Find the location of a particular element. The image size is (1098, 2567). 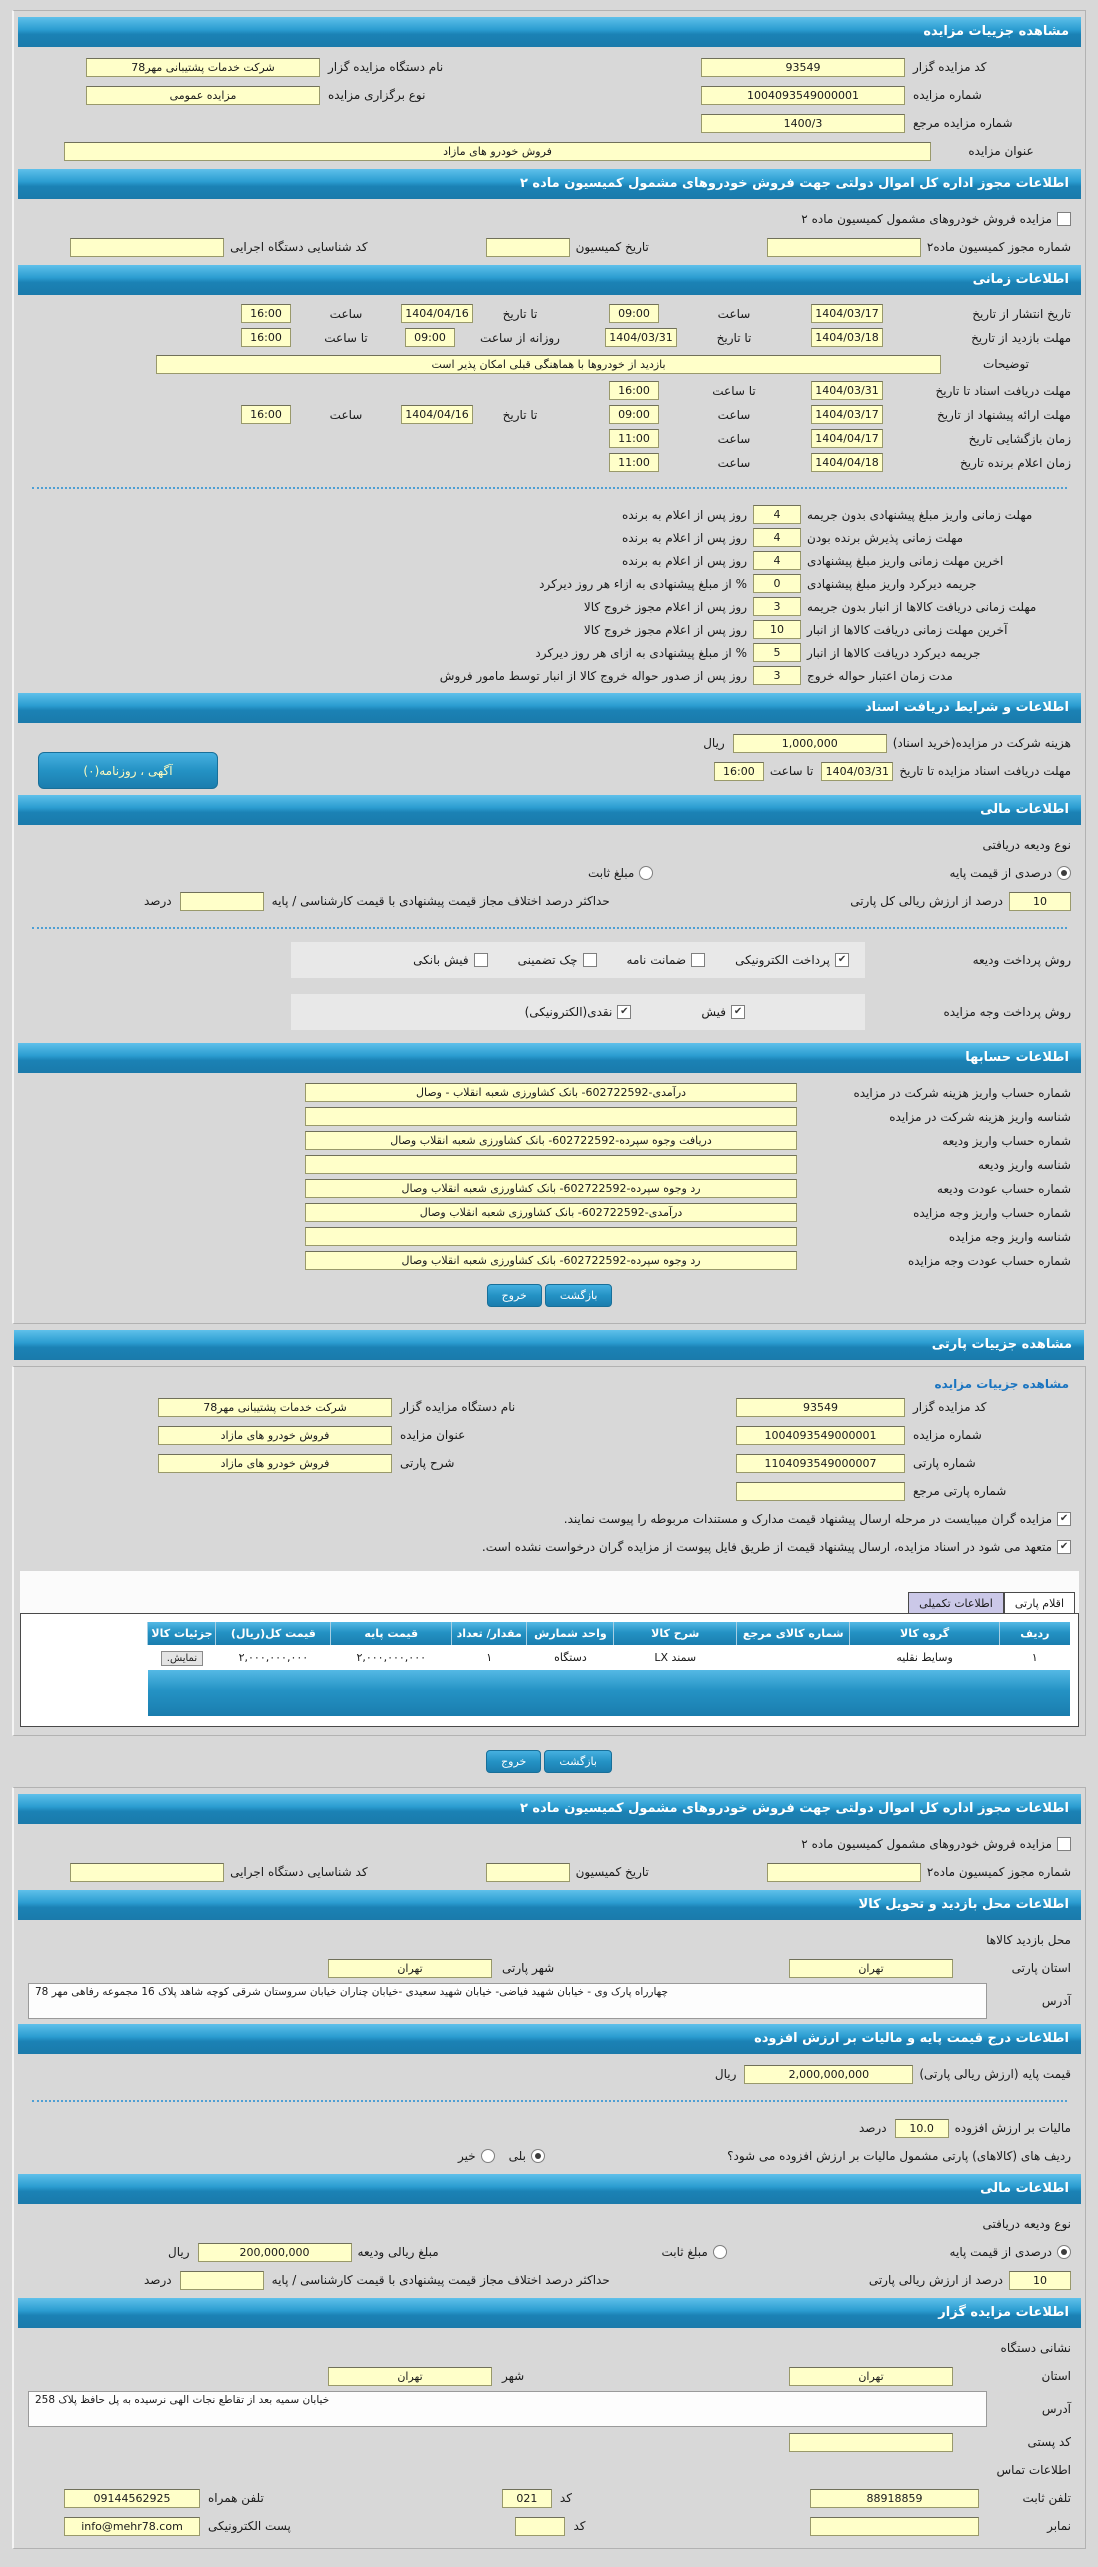

accept-winner-field: 4 is located at coordinates (777, 537).